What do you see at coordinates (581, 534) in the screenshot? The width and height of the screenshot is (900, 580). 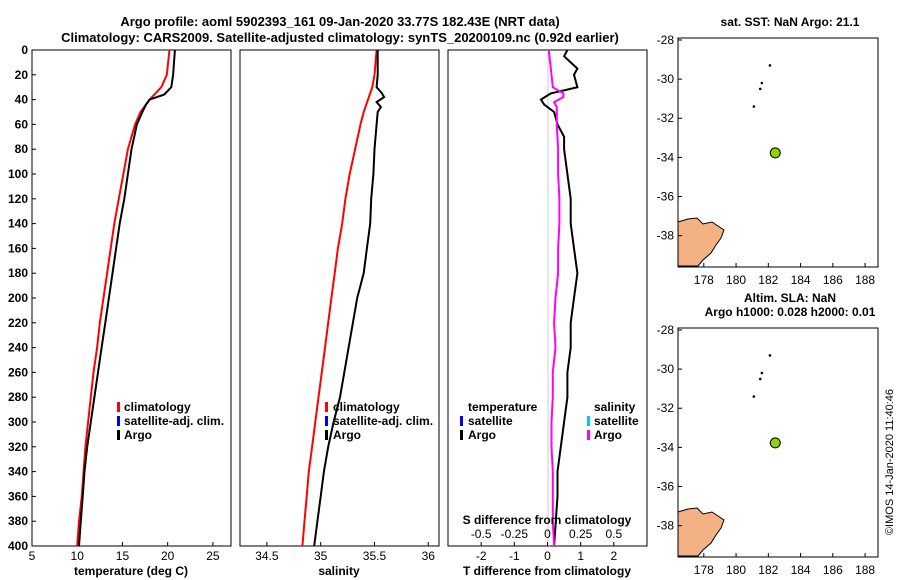 I see `x2-tick-label: 0.25` at bounding box center [581, 534].